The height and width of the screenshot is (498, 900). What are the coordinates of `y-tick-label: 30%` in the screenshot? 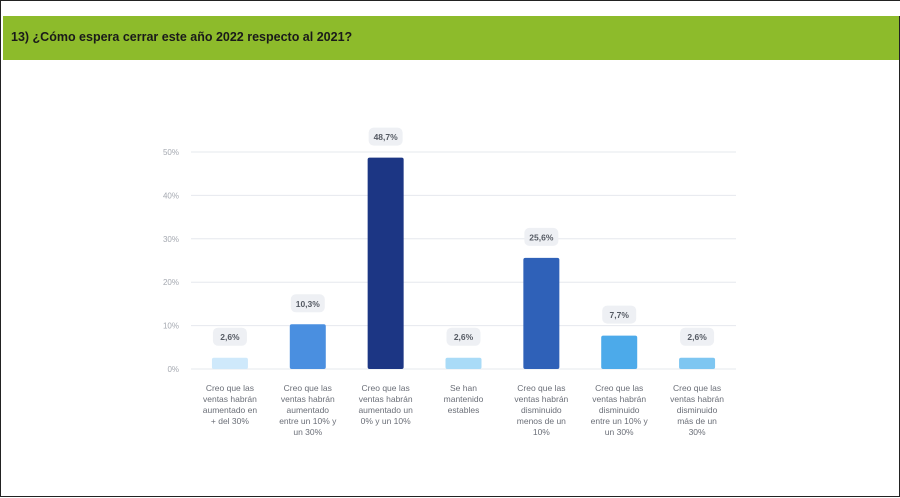 It's located at (171, 239).